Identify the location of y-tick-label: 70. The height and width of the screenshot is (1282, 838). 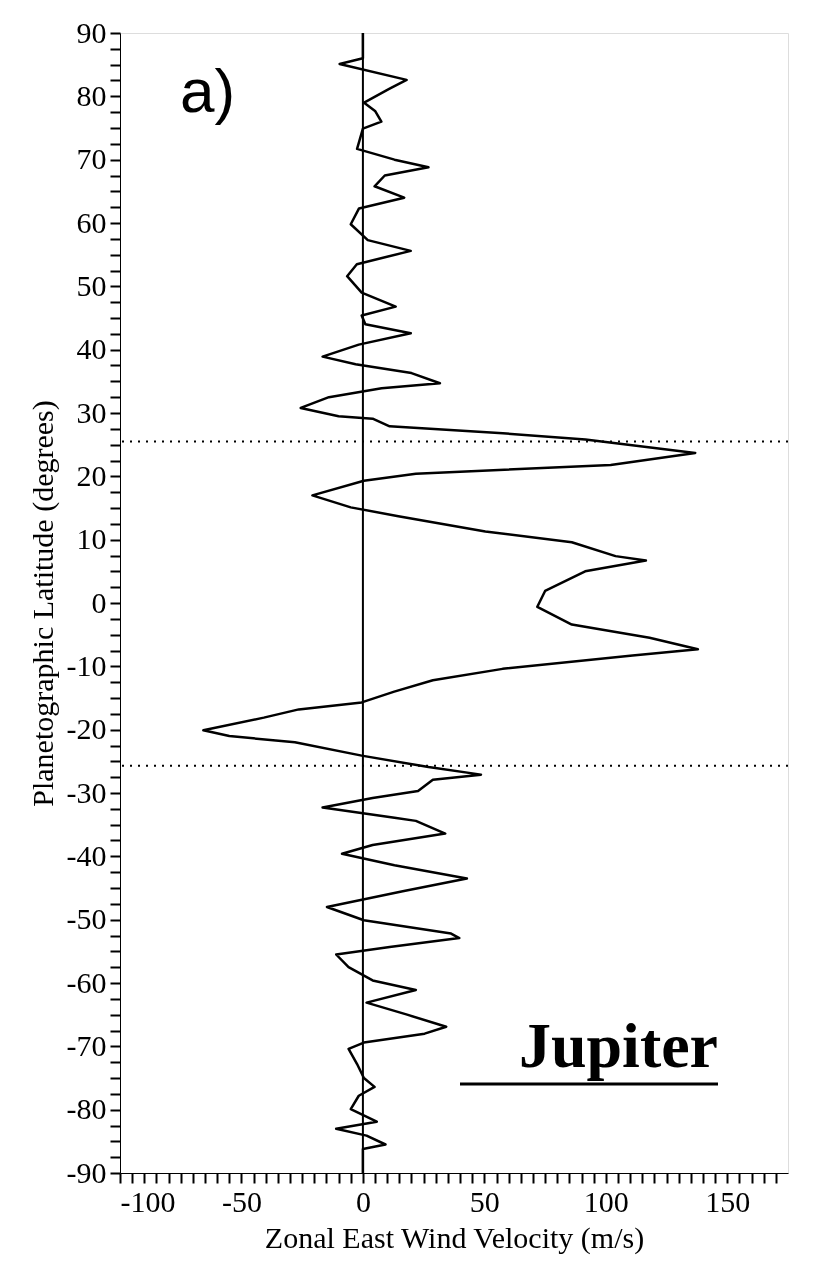
(91, 159).